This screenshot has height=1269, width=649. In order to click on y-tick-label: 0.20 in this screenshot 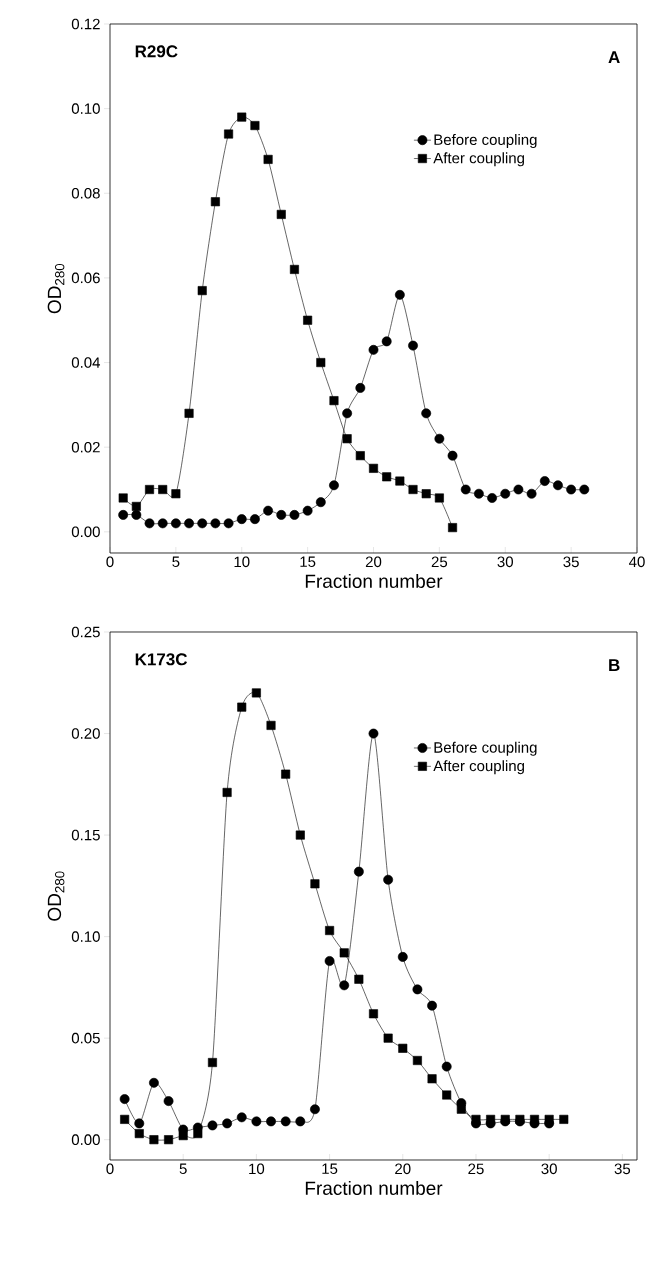, I will do `click(85, 733)`.